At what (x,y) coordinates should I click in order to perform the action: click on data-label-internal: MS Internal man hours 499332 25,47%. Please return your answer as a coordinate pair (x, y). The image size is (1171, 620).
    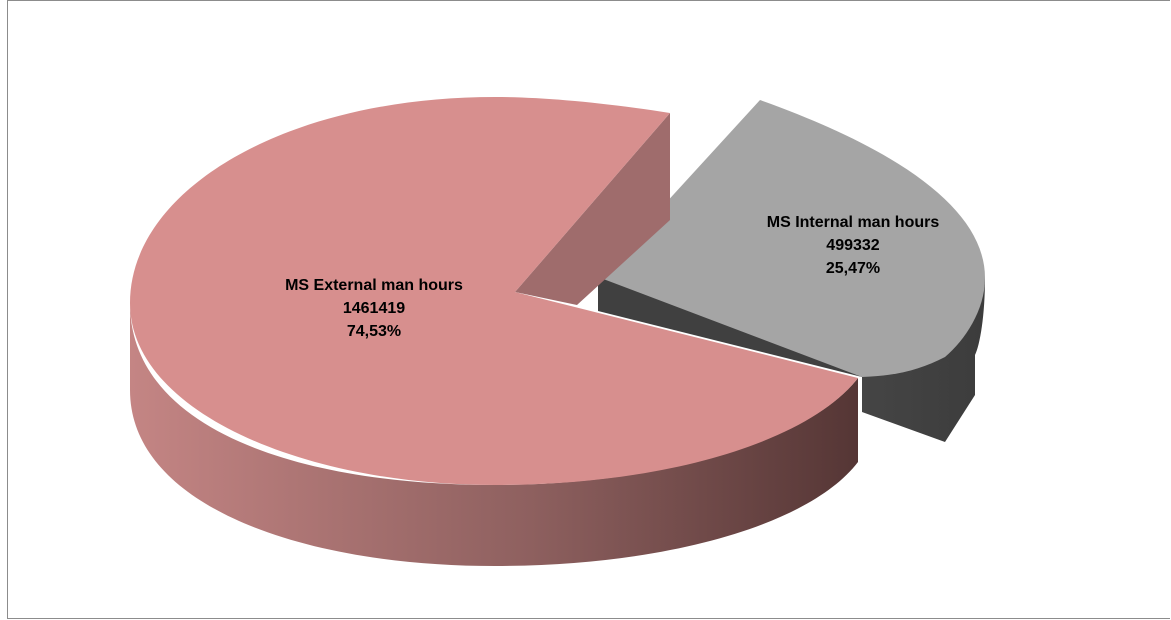
    Looking at the image, I should click on (853, 245).